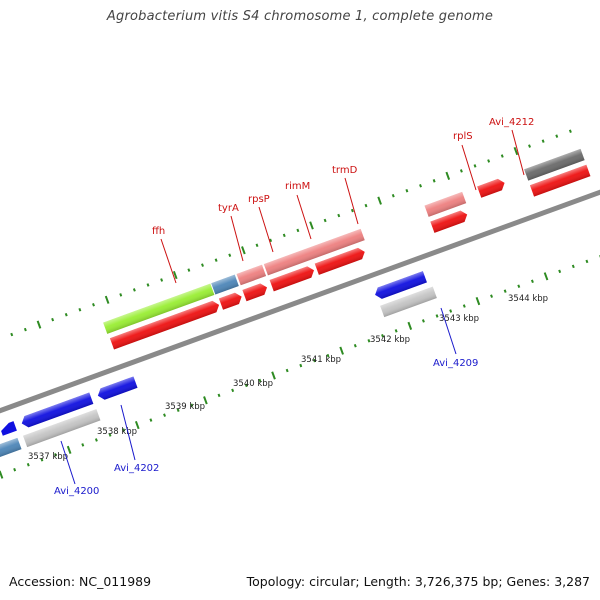  I want to click on cds-ffh, so click(165, 324).